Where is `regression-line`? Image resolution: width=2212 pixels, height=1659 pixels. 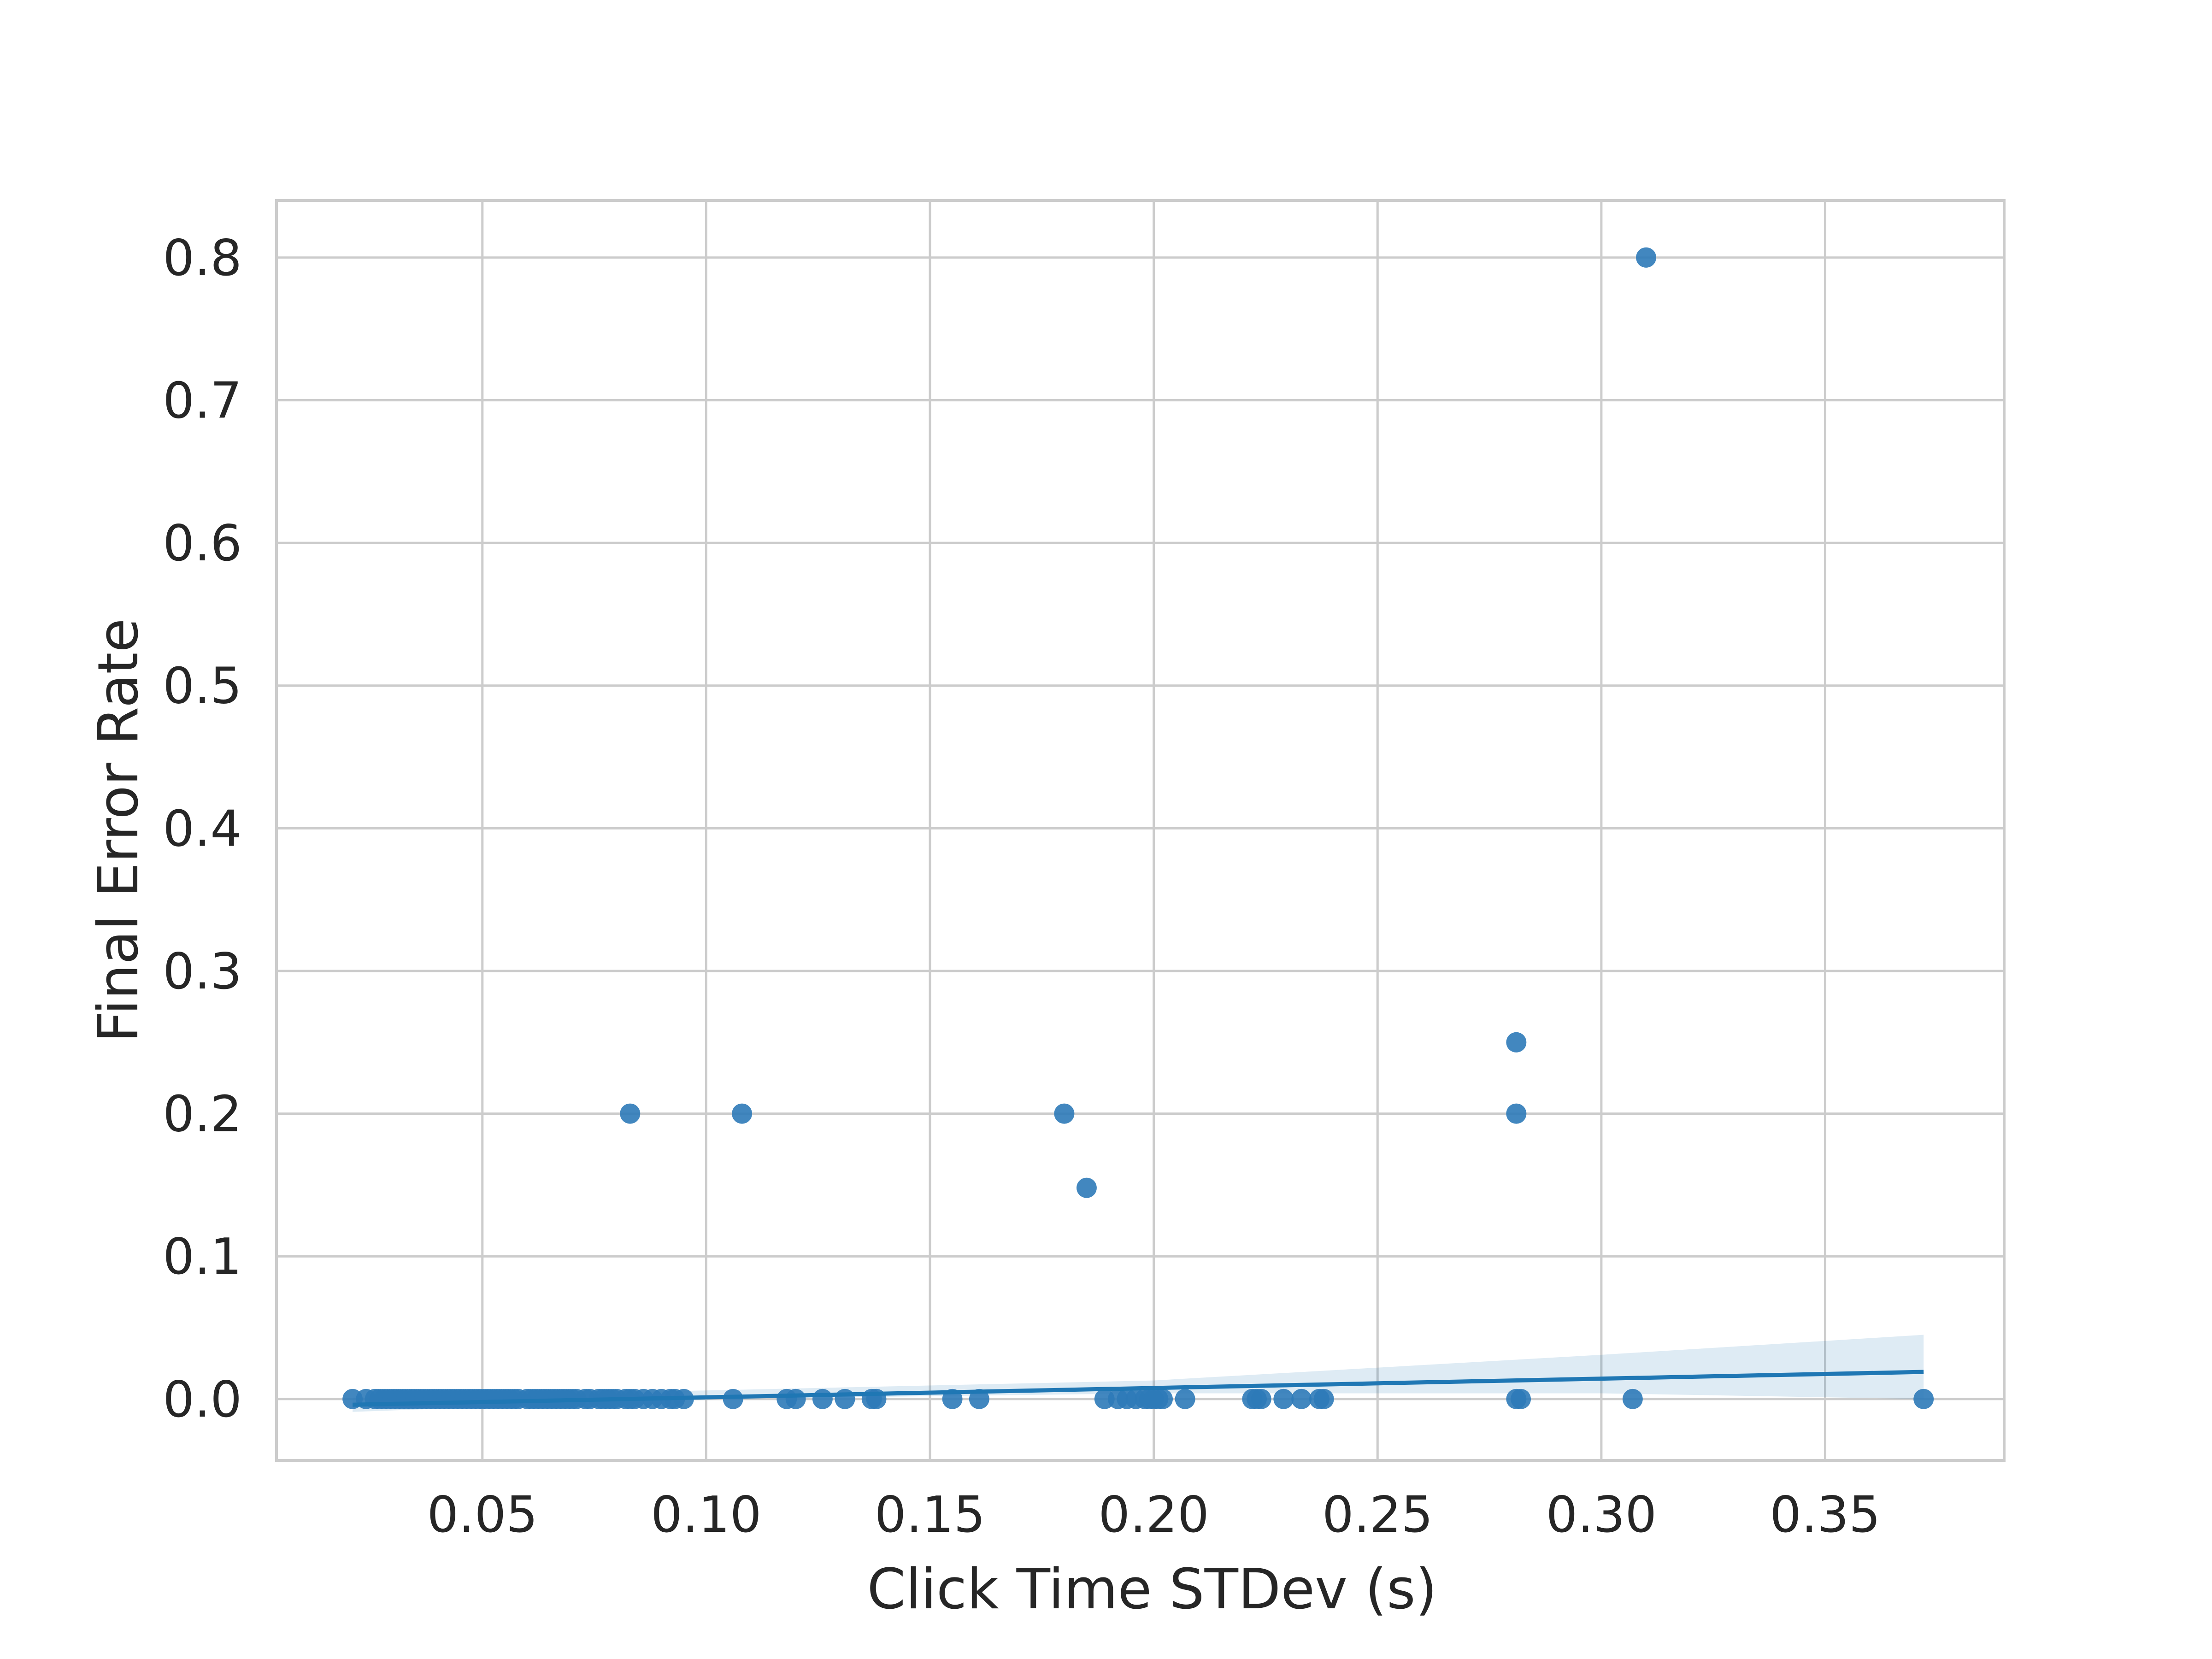 regression-line is located at coordinates (1138, 1388).